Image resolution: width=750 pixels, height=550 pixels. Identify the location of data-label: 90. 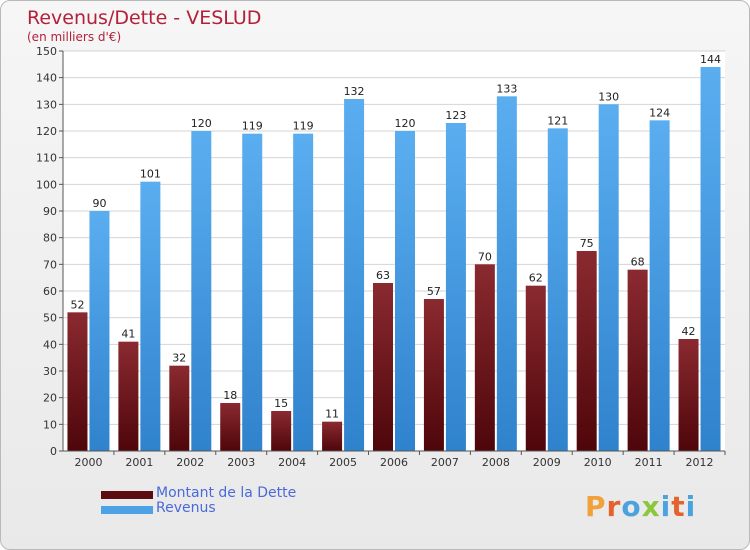
(99, 203).